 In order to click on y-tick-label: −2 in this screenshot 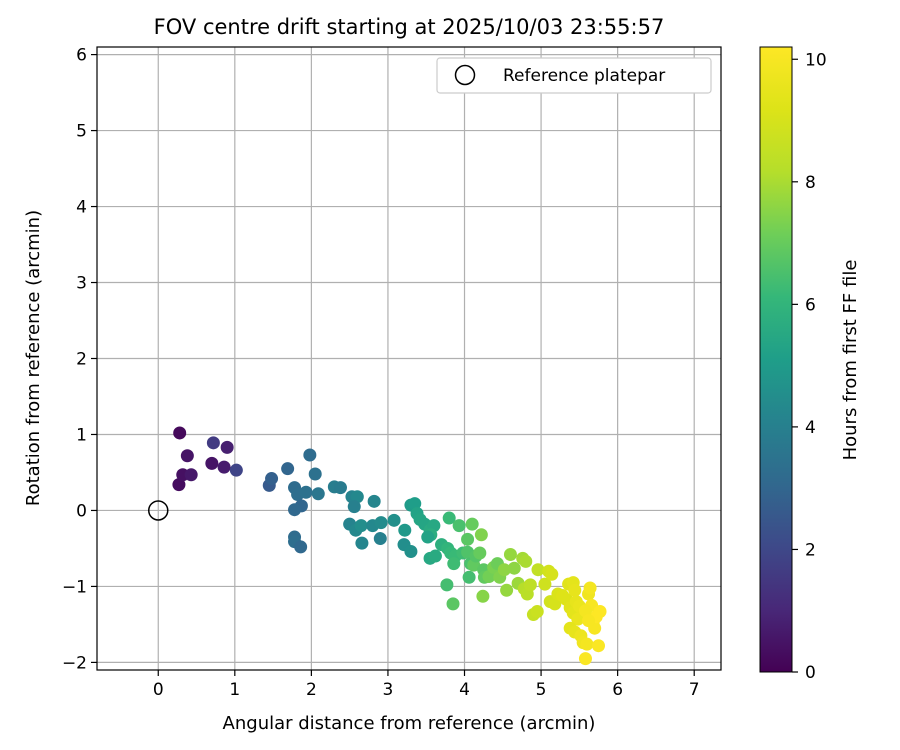, I will do `click(74, 663)`.